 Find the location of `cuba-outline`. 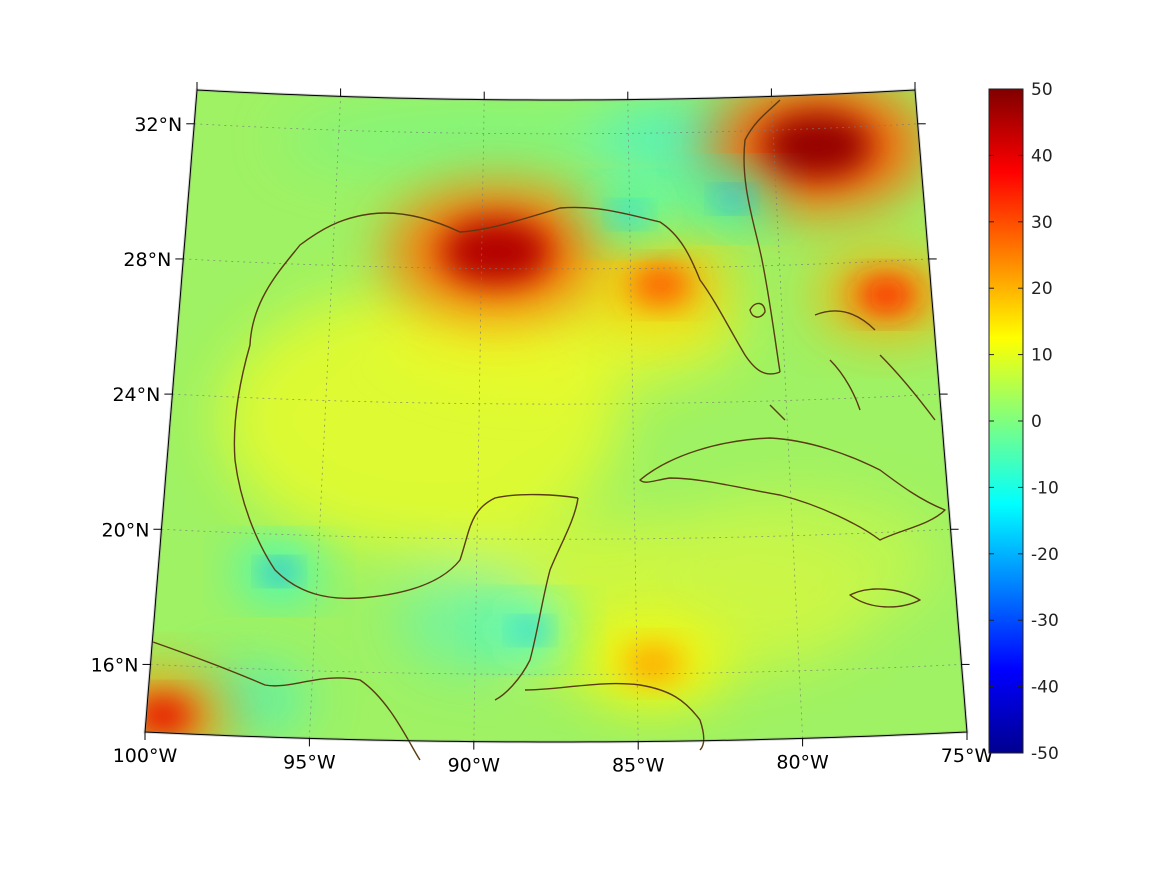

cuba-outline is located at coordinates (792, 489).